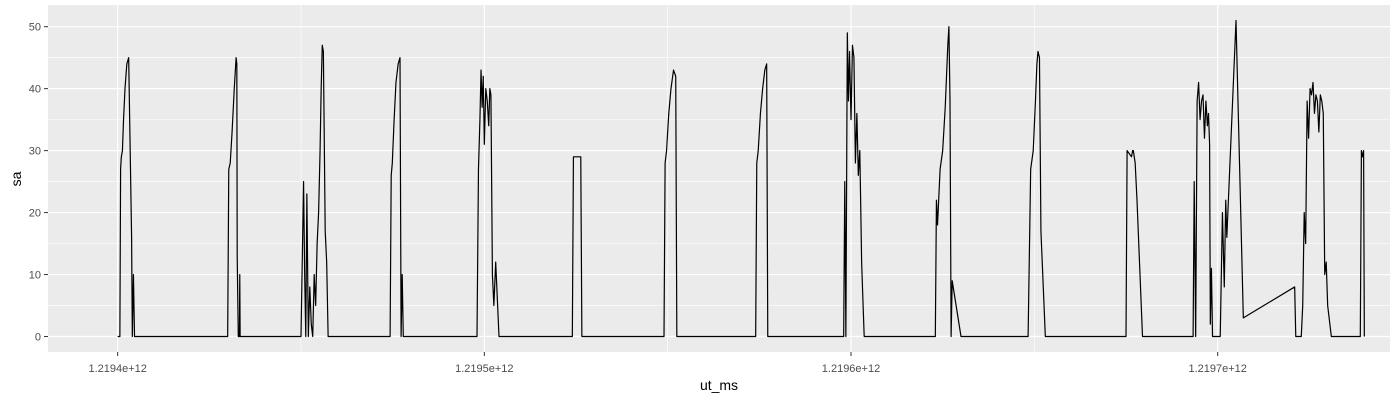 This screenshot has height=400, width=1400. I want to click on y-axis: 0 10 20 30 40 50, so click(38, 183).